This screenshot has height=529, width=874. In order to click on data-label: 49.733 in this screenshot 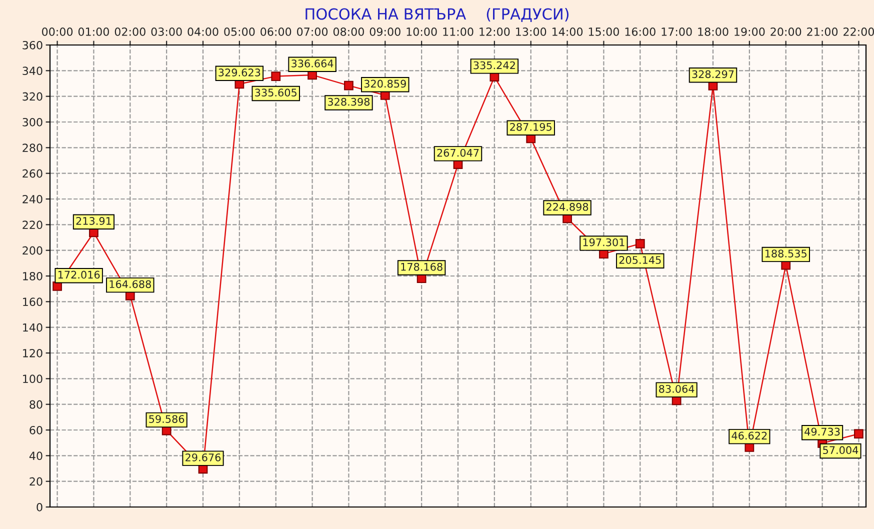, I will do `click(822, 432)`.